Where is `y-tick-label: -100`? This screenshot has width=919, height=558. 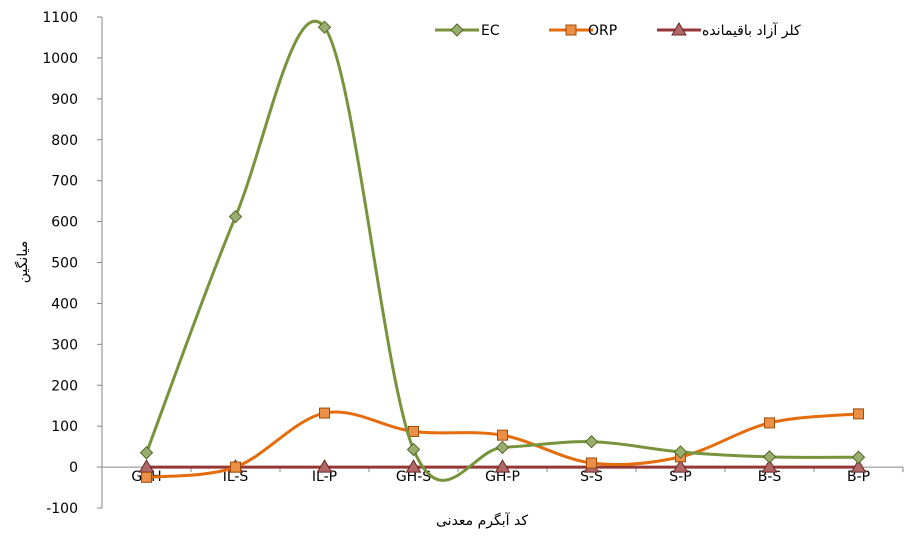
y-tick-label: -100 is located at coordinates (62, 509).